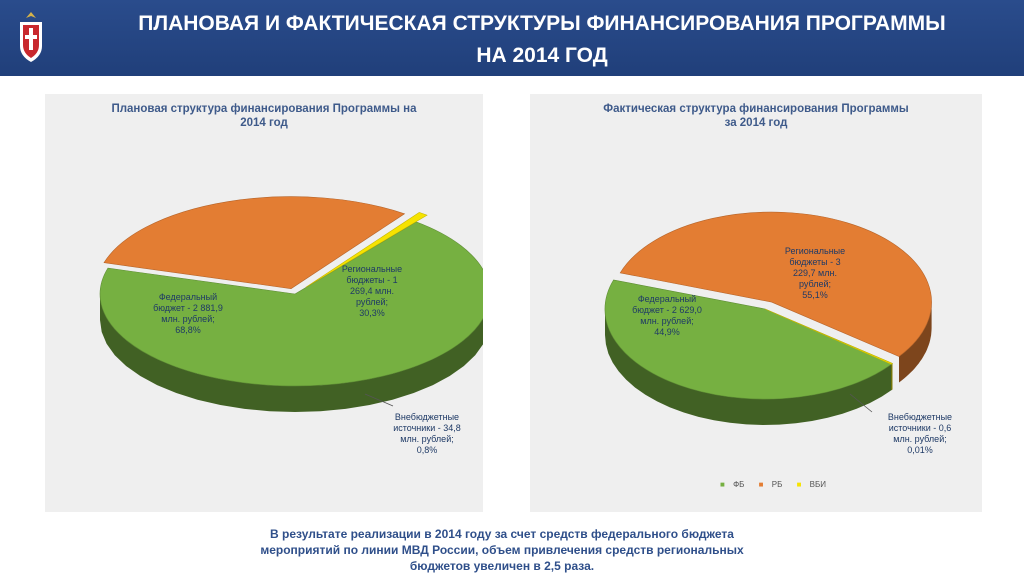  What do you see at coordinates (732, 484) in the screenshot?
I see `legend-item-fb: ■ ФБ` at bounding box center [732, 484].